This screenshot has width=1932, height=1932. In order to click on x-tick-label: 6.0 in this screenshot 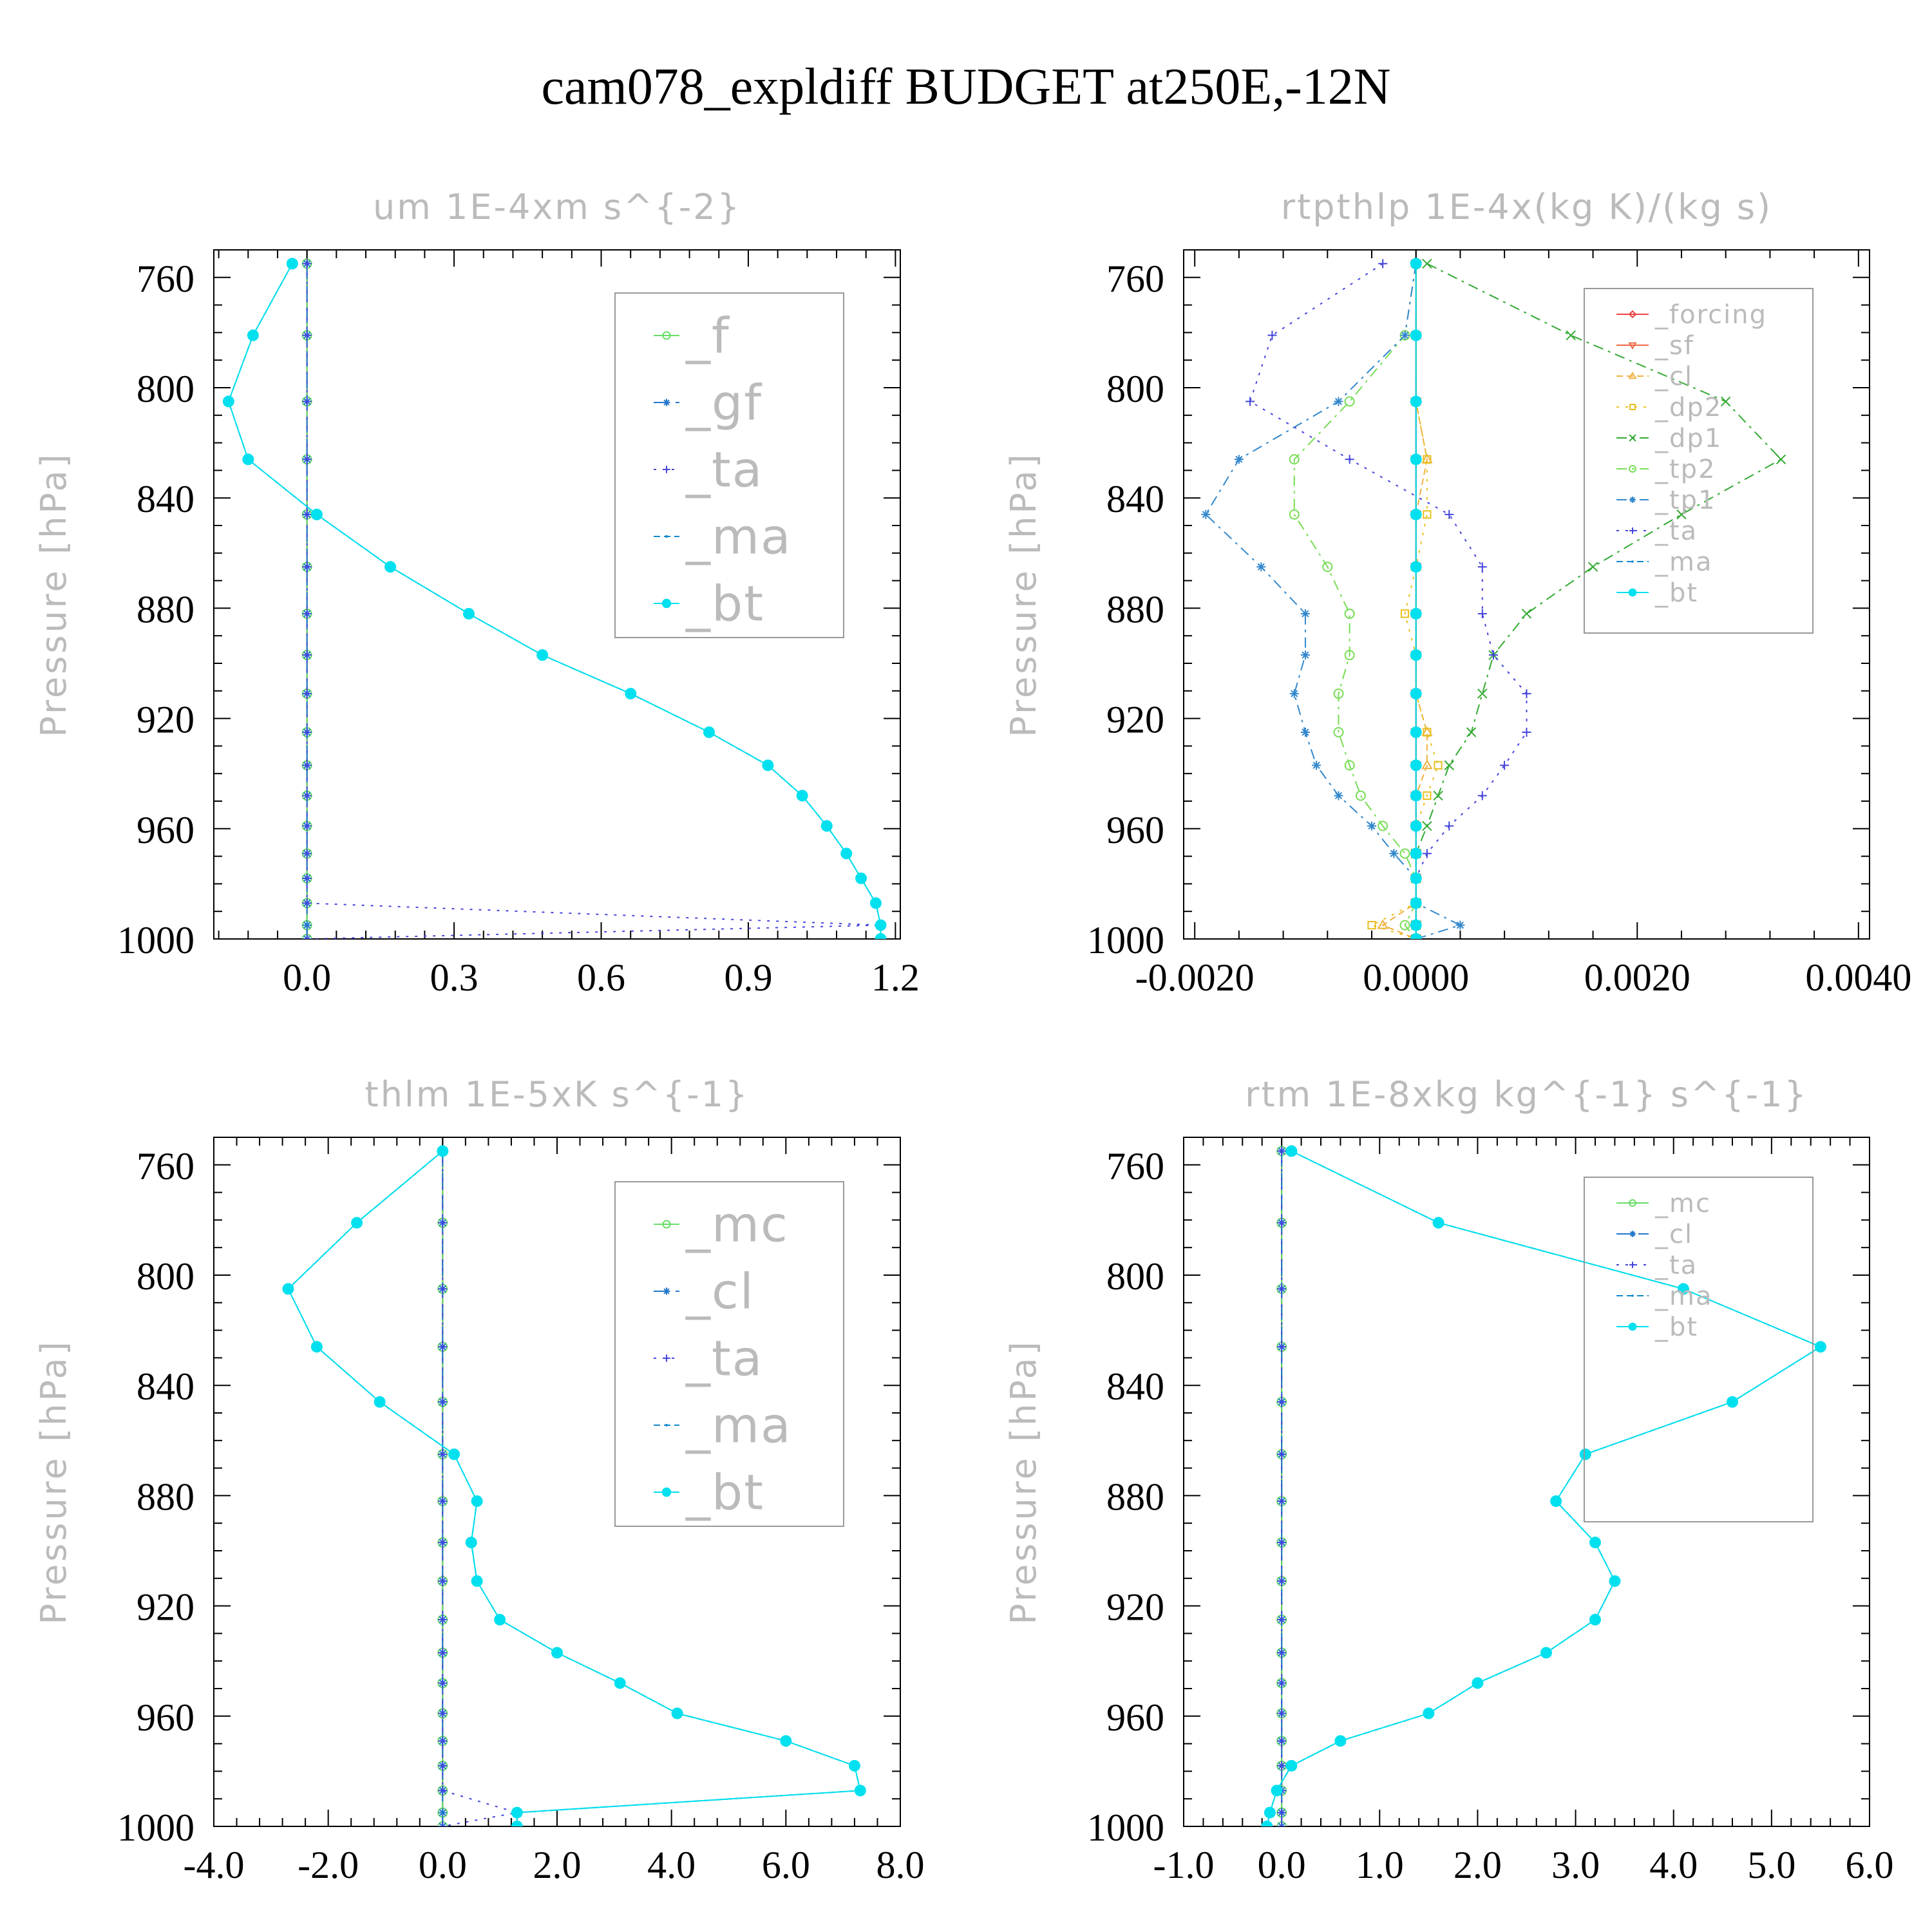, I will do `click(786, 1865)`.